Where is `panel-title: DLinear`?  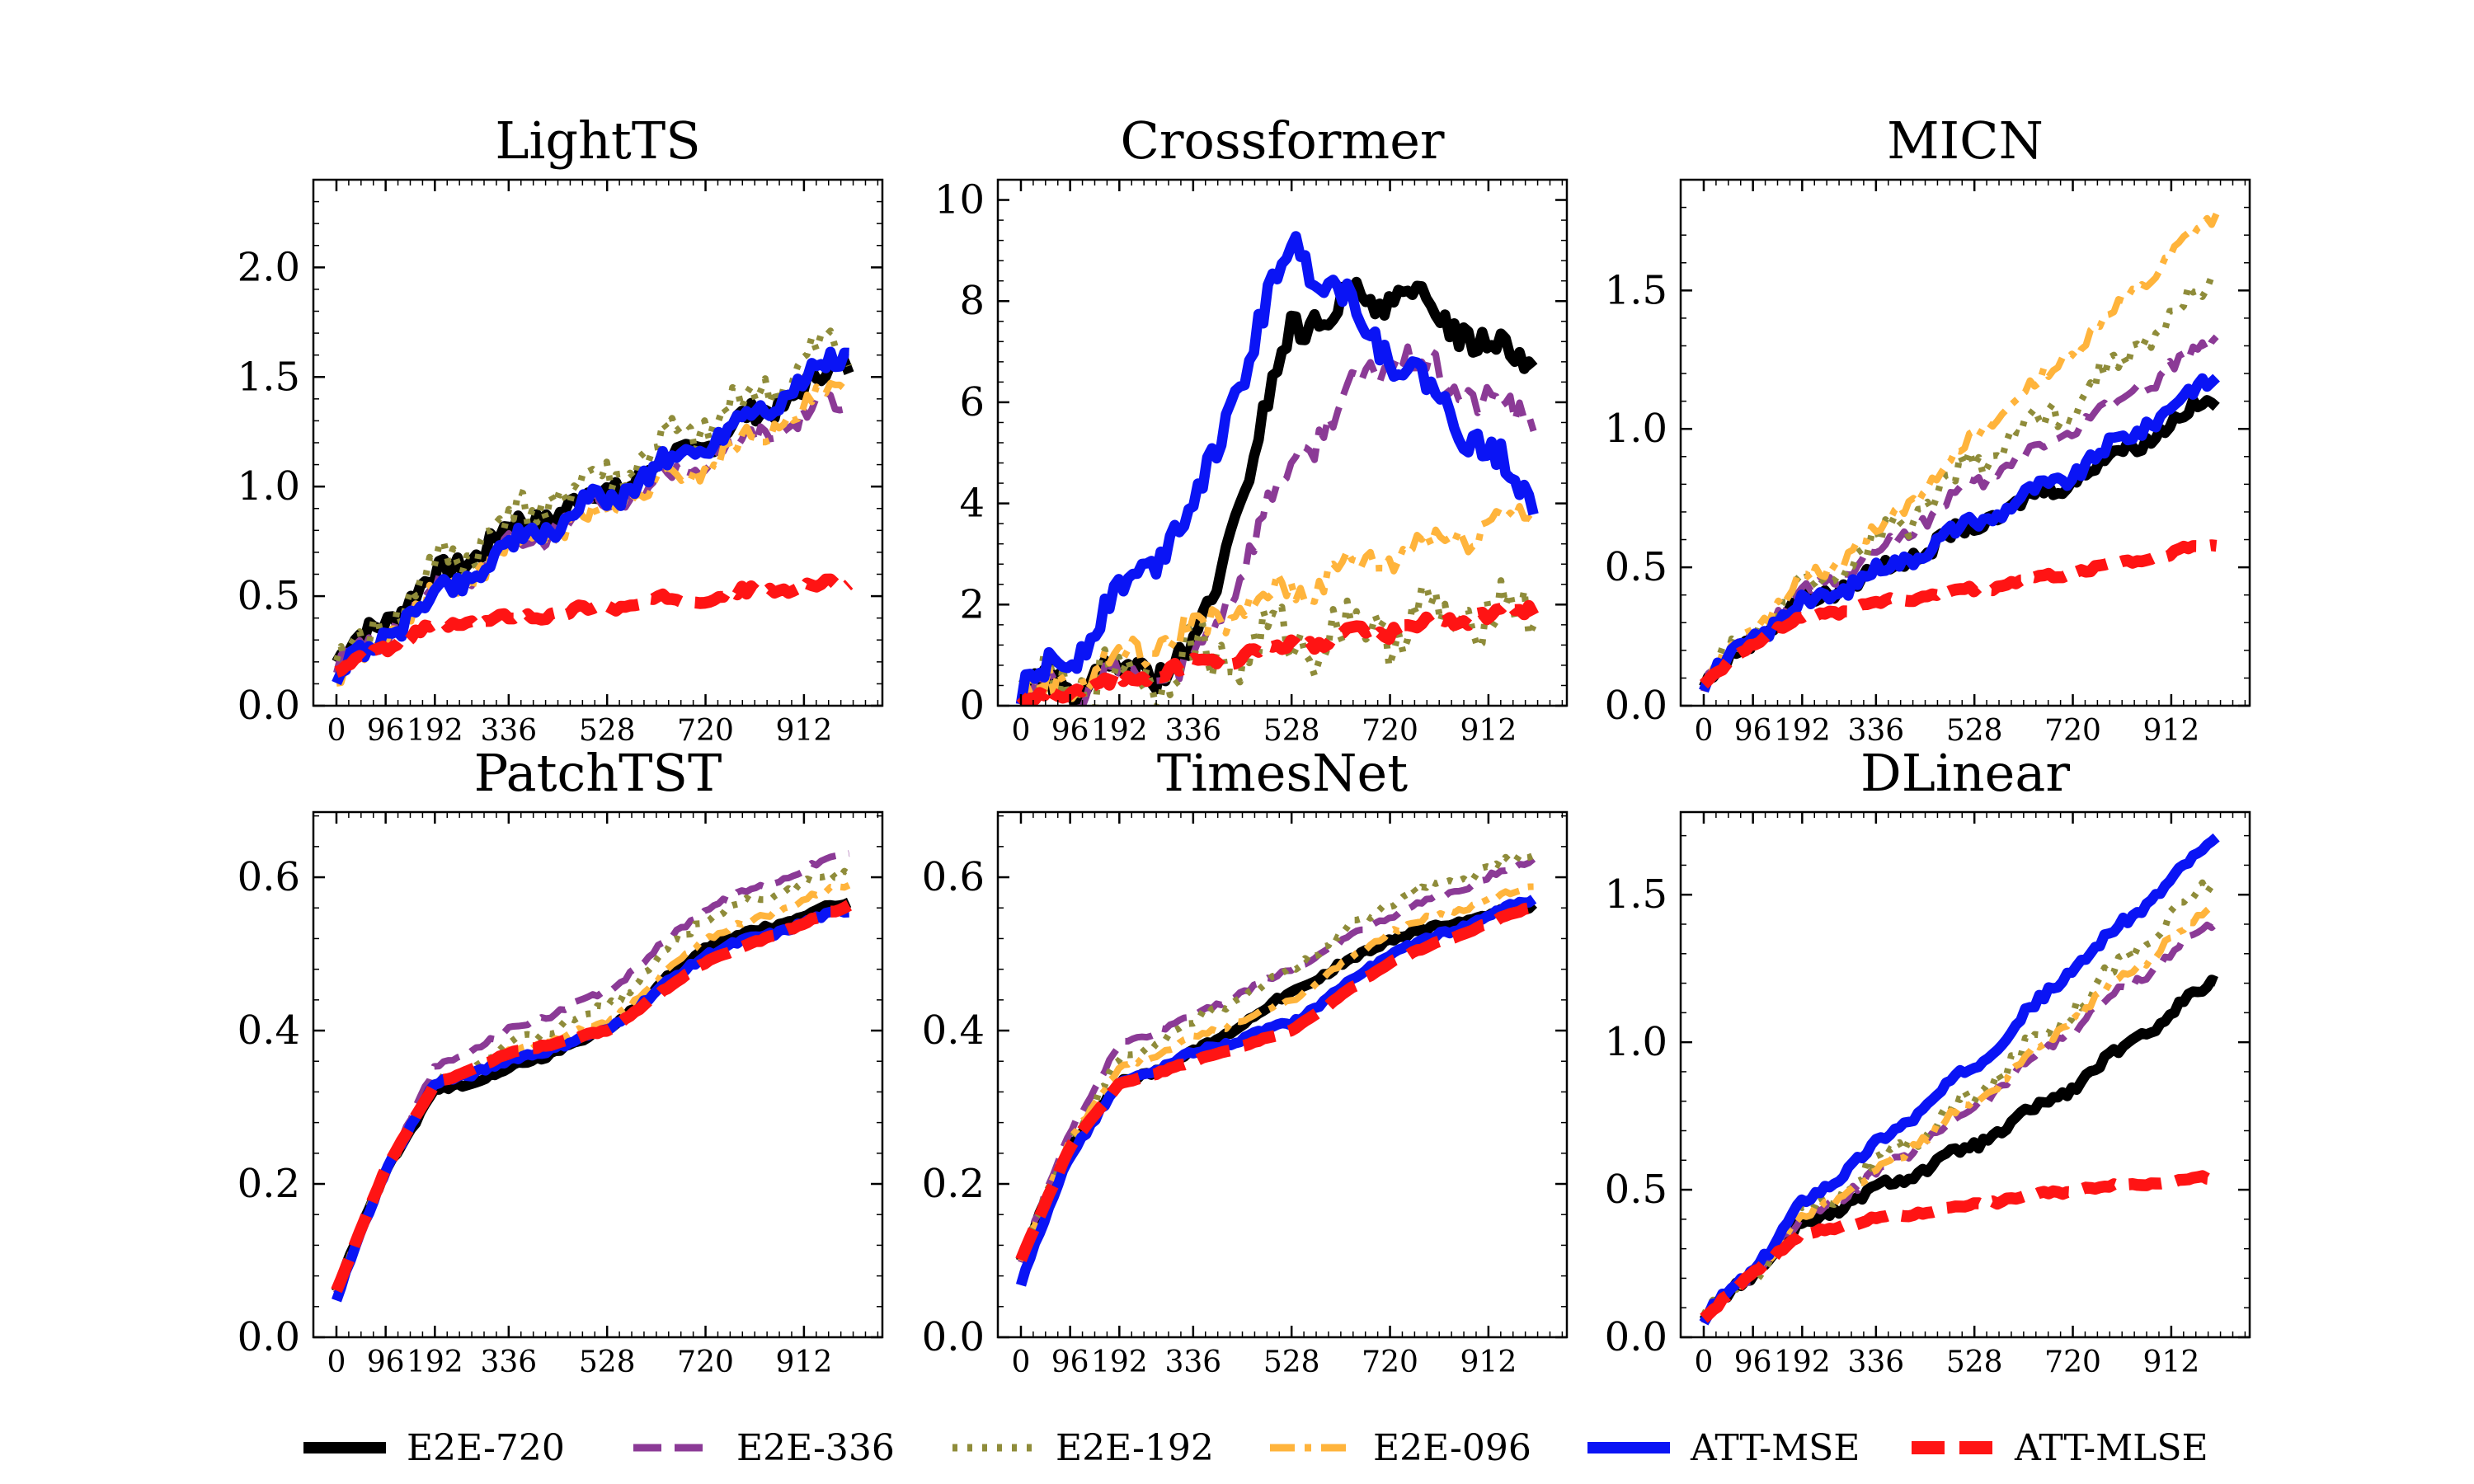
panel-title: DLinear is located at coordinates (1965, 773).